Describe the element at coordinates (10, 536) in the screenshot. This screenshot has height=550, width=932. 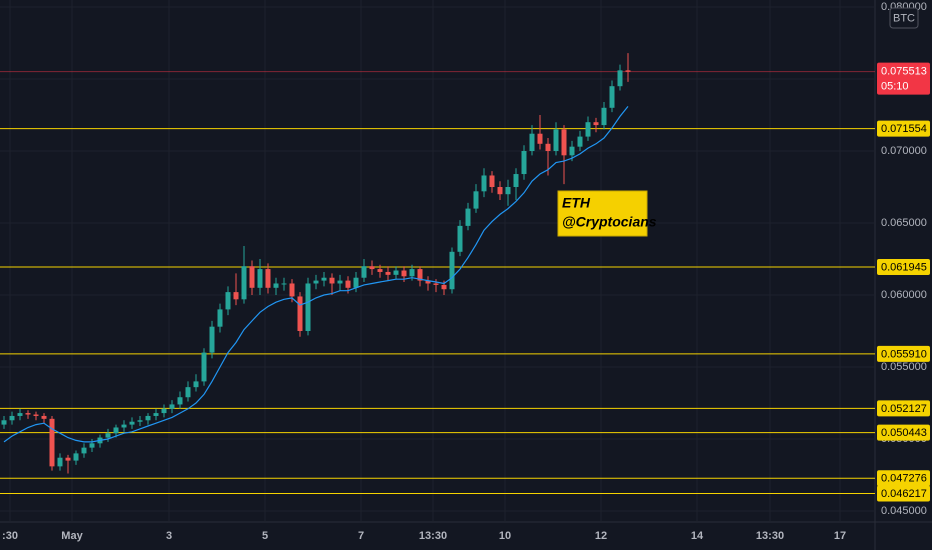
I see `x-tick-label: :30` at that location.